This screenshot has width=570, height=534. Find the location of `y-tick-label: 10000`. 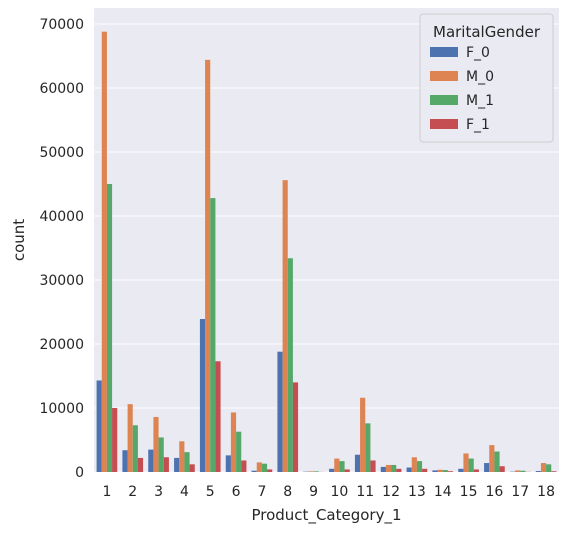

y-tick-label: 10000 is located at coordinates (61, 409).